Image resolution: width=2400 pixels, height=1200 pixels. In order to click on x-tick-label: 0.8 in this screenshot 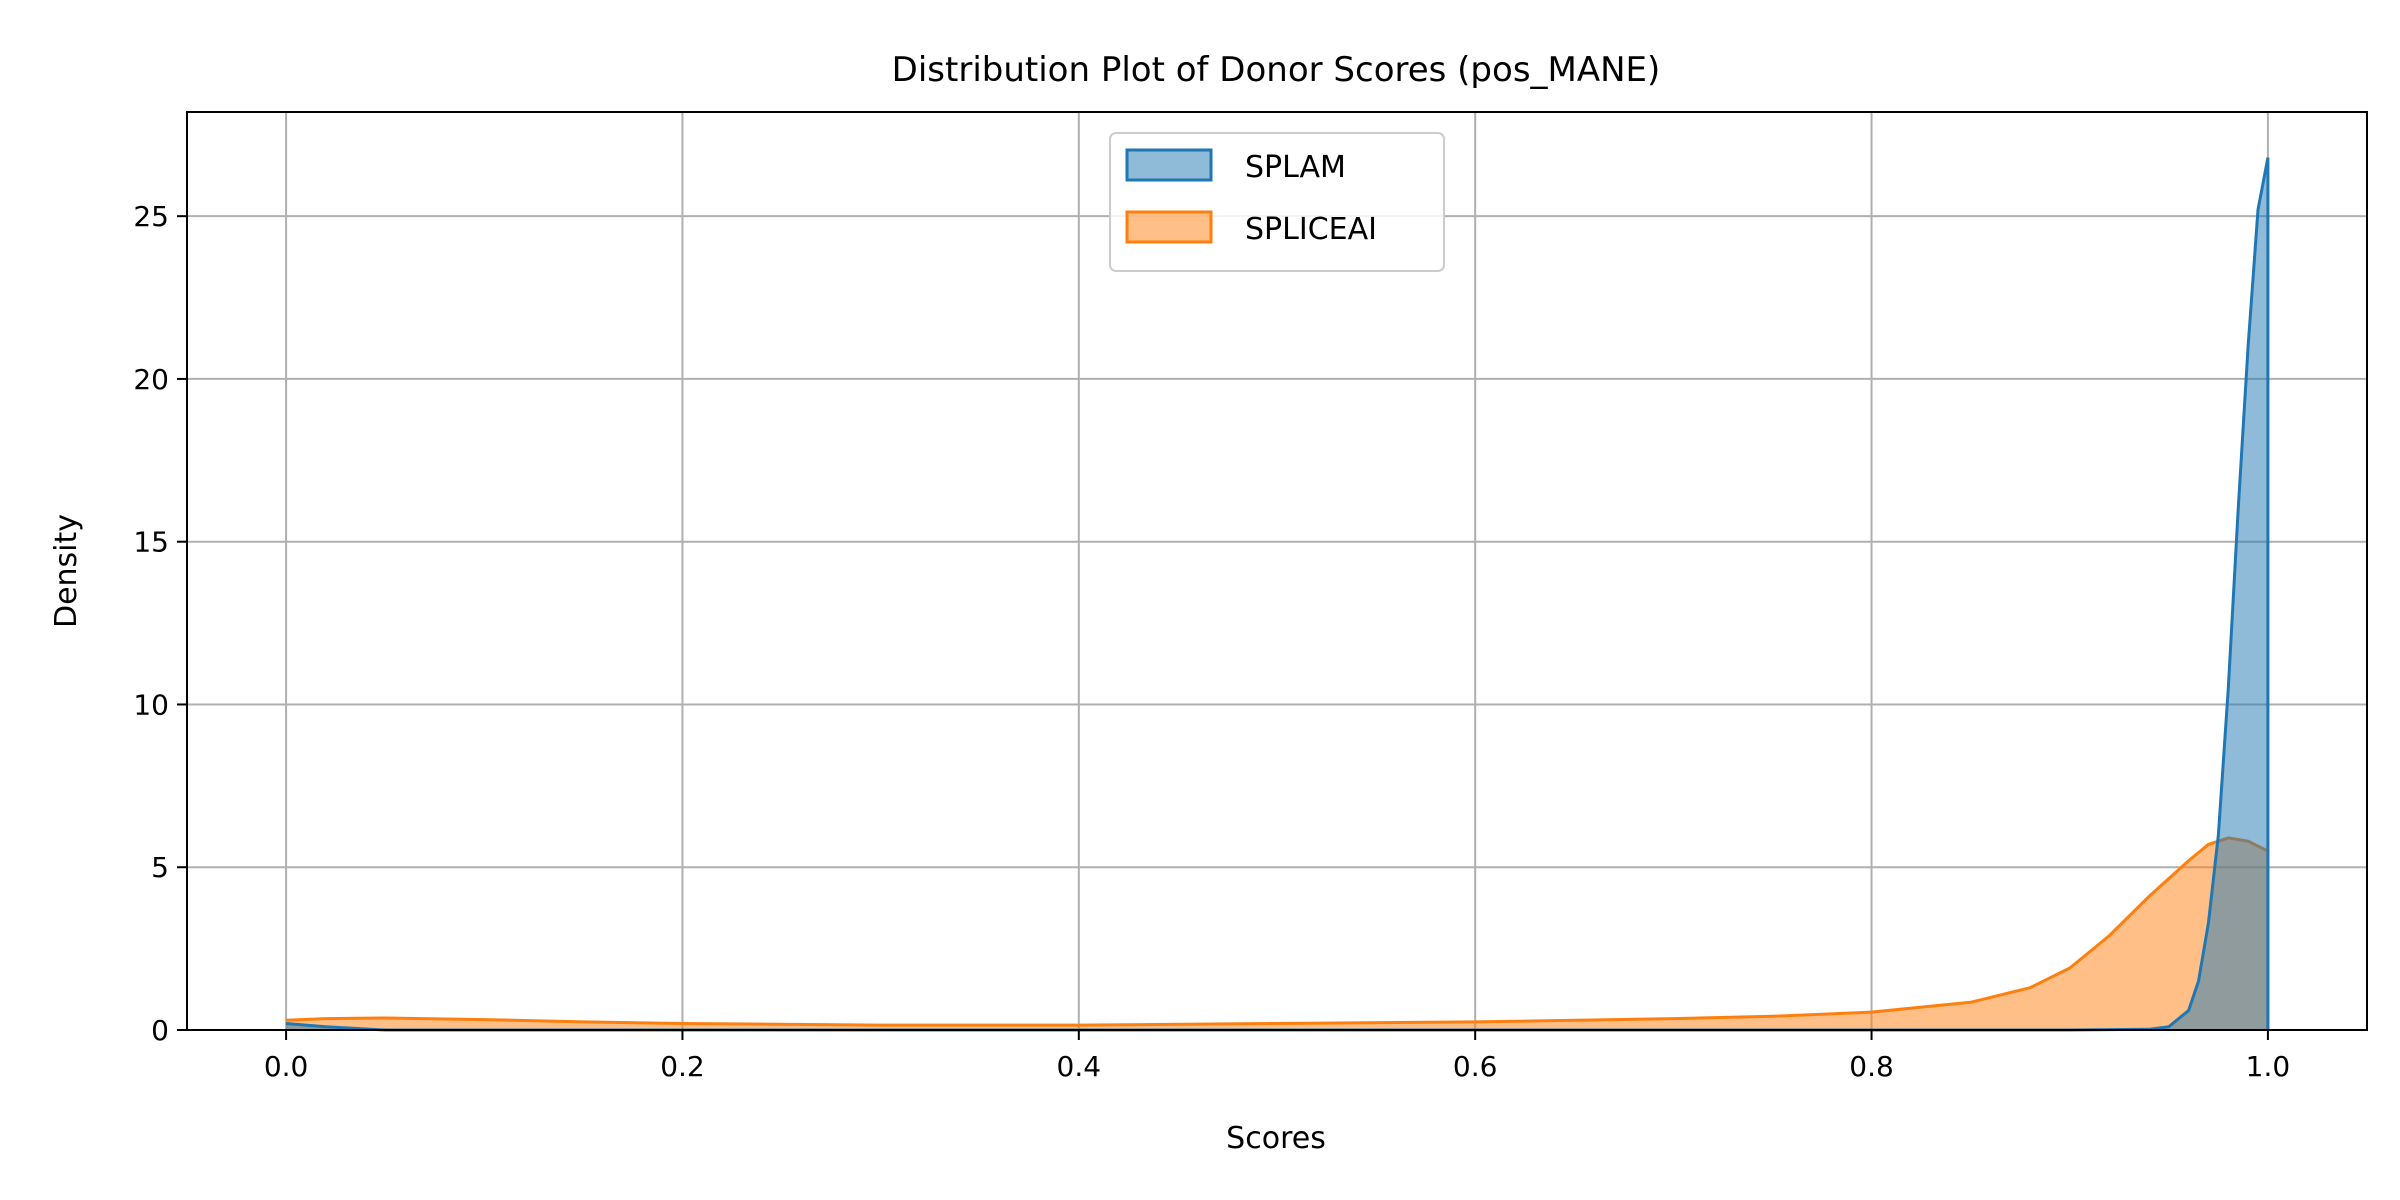, I will do `click(1871, 1066)`.